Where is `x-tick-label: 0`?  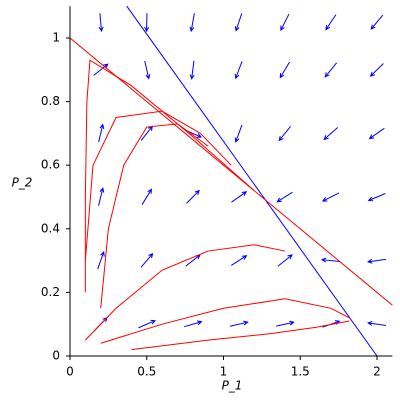
x-tick-label: 0 is located at coordinates (70, 372).